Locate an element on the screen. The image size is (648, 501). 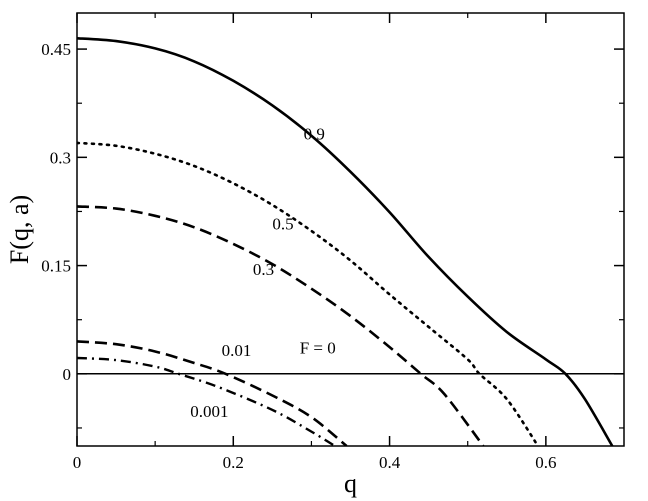
x-tick-label: 0.4 is located at coordinates (390, 462).